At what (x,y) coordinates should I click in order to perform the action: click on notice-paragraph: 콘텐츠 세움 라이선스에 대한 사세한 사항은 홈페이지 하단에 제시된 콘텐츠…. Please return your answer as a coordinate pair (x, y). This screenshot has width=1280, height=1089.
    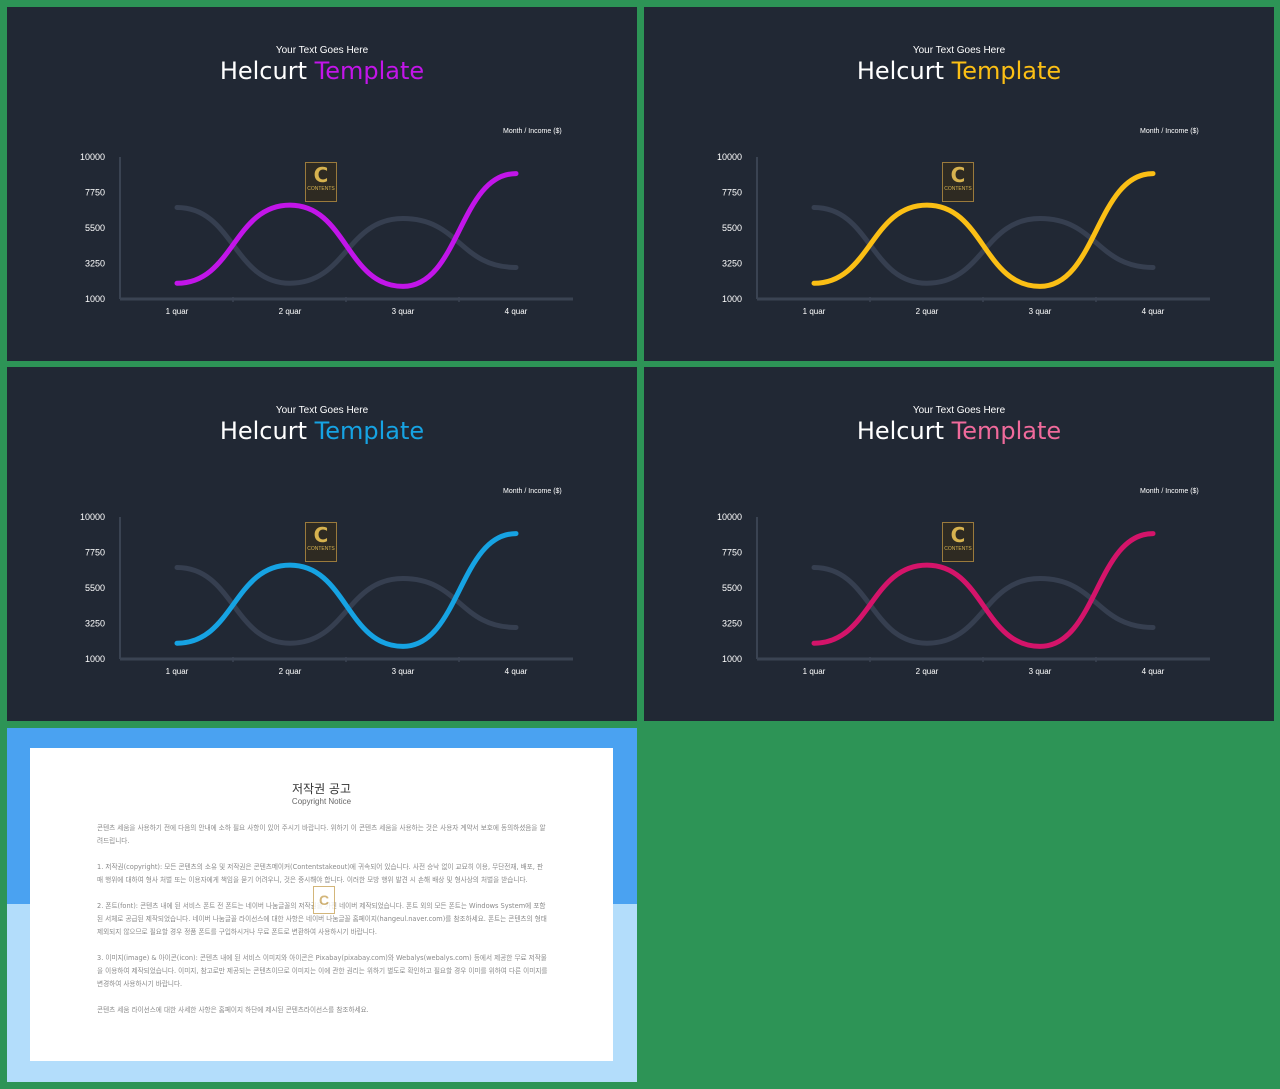
    Looking at the image, I should click on (233, 1010).